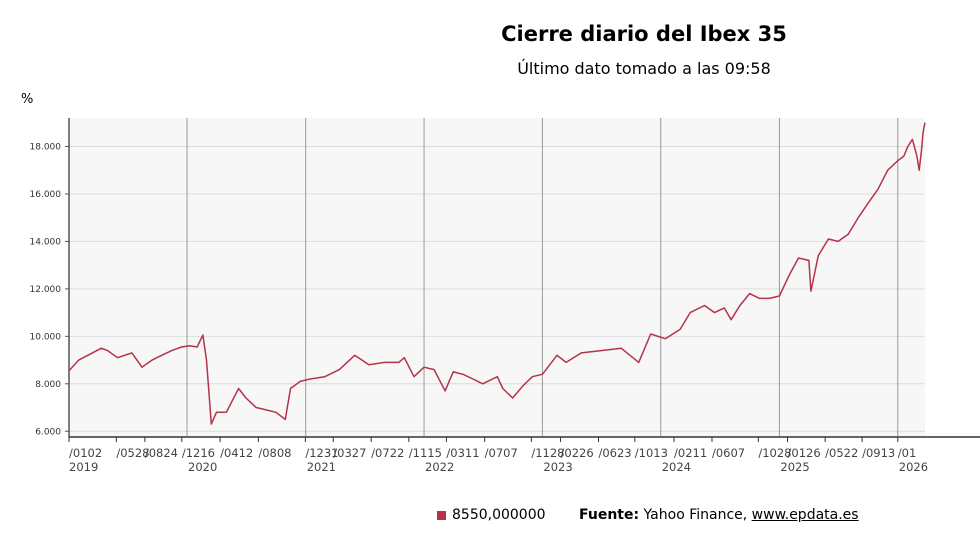 This screenshot has height=554, width=980. What do you see at coordinates (48, 432) in the screenshot?
I see `y-tick-label: 6.000` at bounding box center [48, 432].